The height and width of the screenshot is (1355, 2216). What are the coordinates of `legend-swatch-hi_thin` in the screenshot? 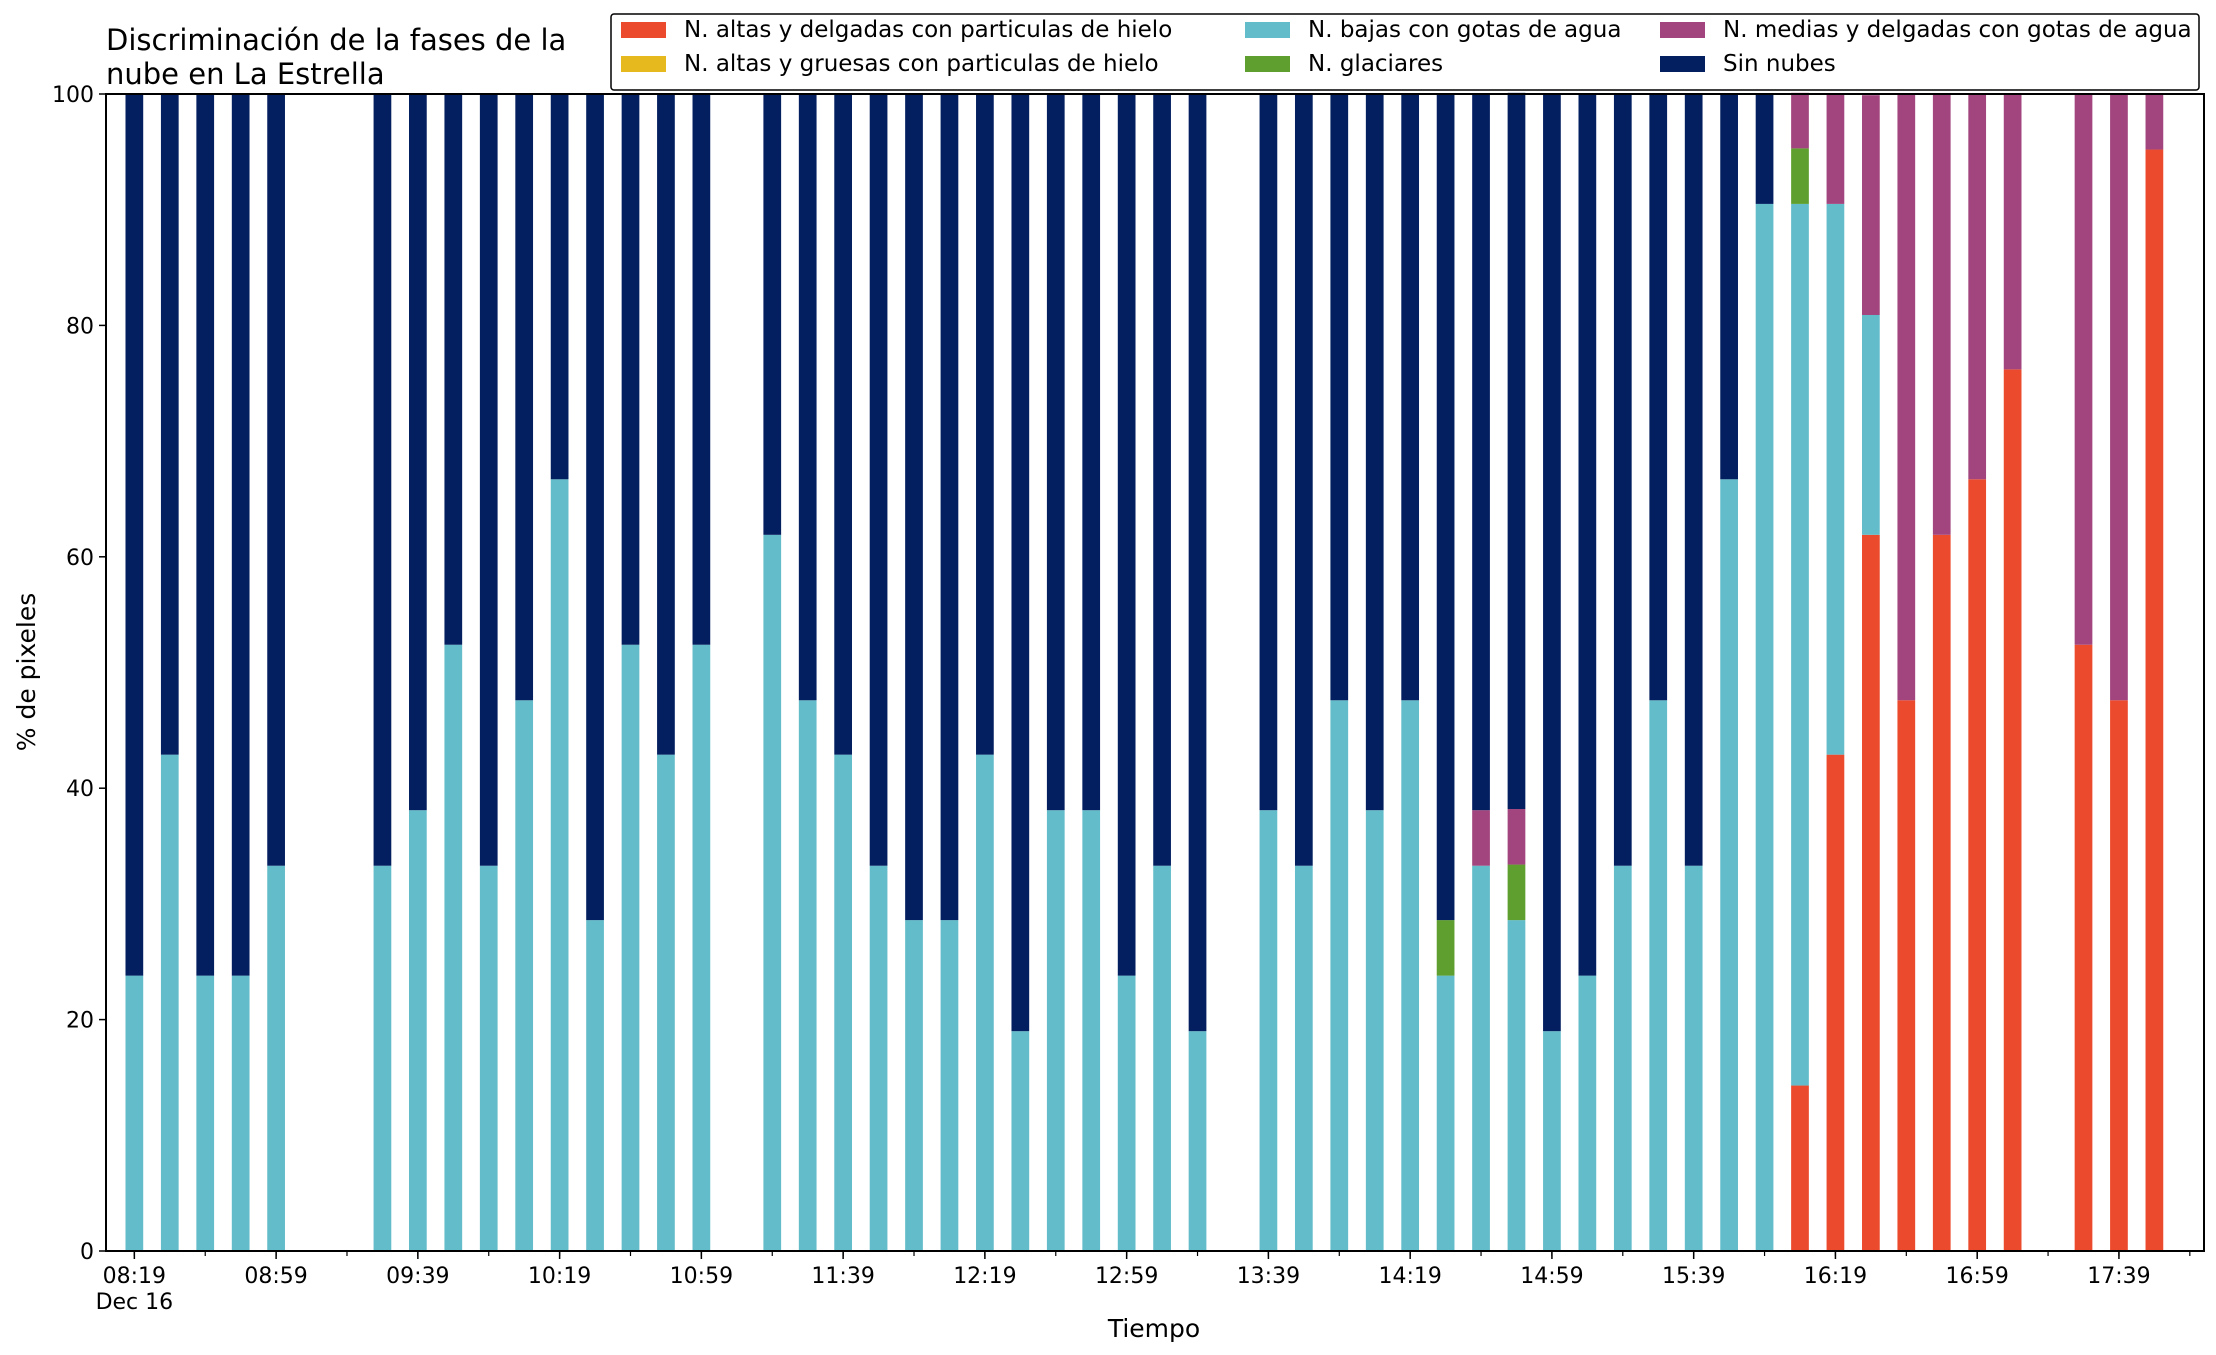 It's located at (643, 30).